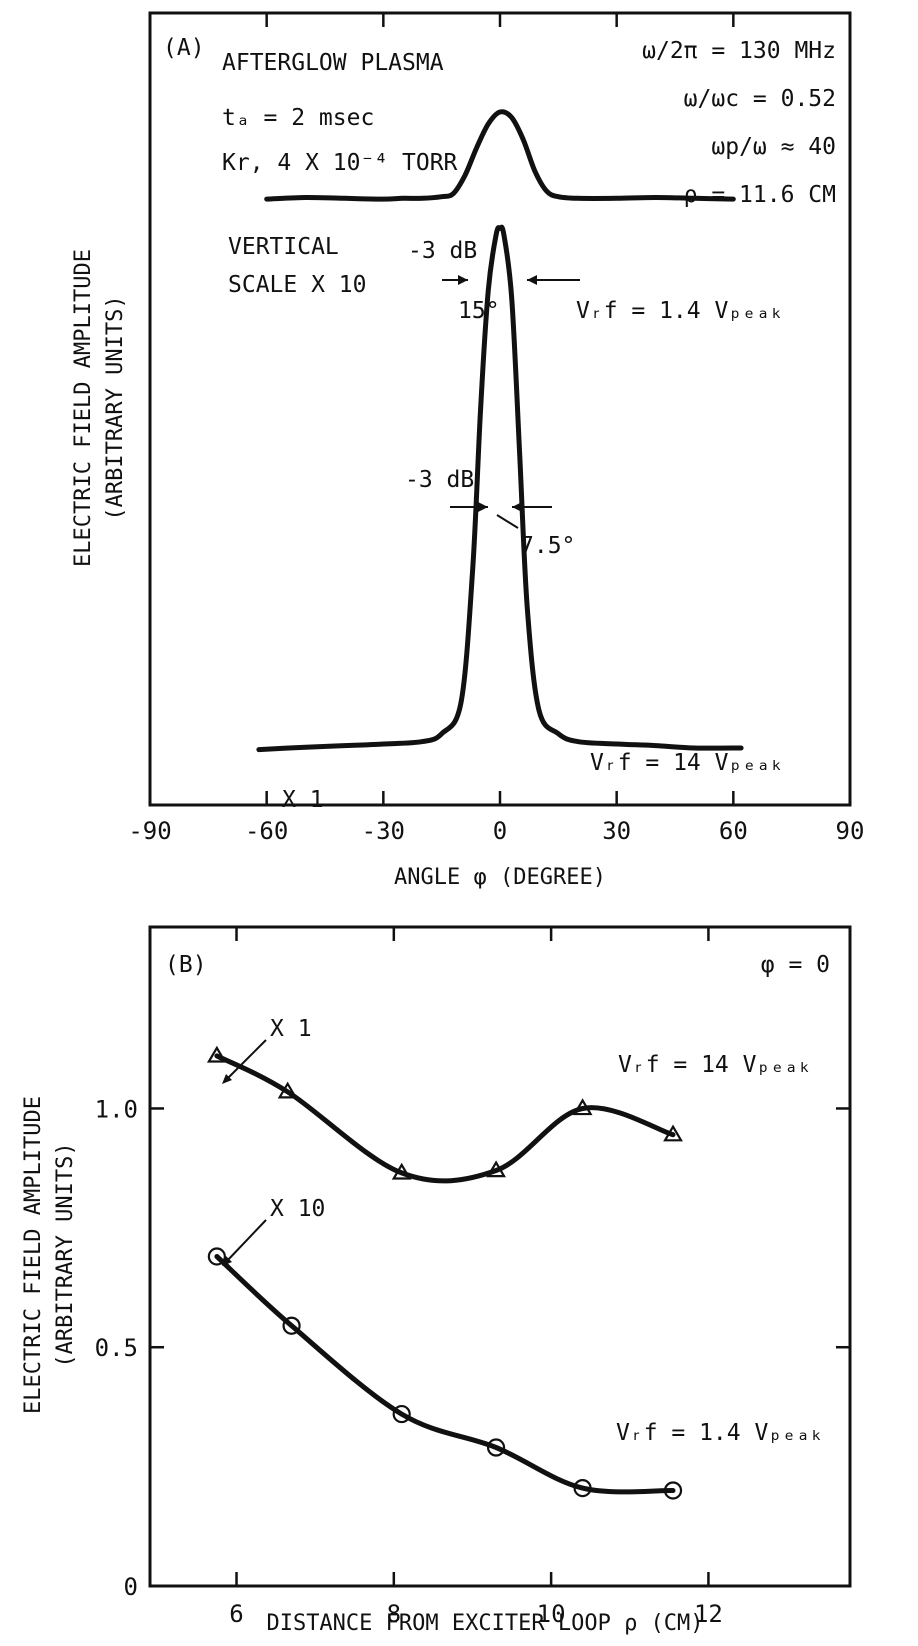  Describe the element at coordinates (131, 1587) in the screenshot. I see `b-ytick-label: 0` at that location.